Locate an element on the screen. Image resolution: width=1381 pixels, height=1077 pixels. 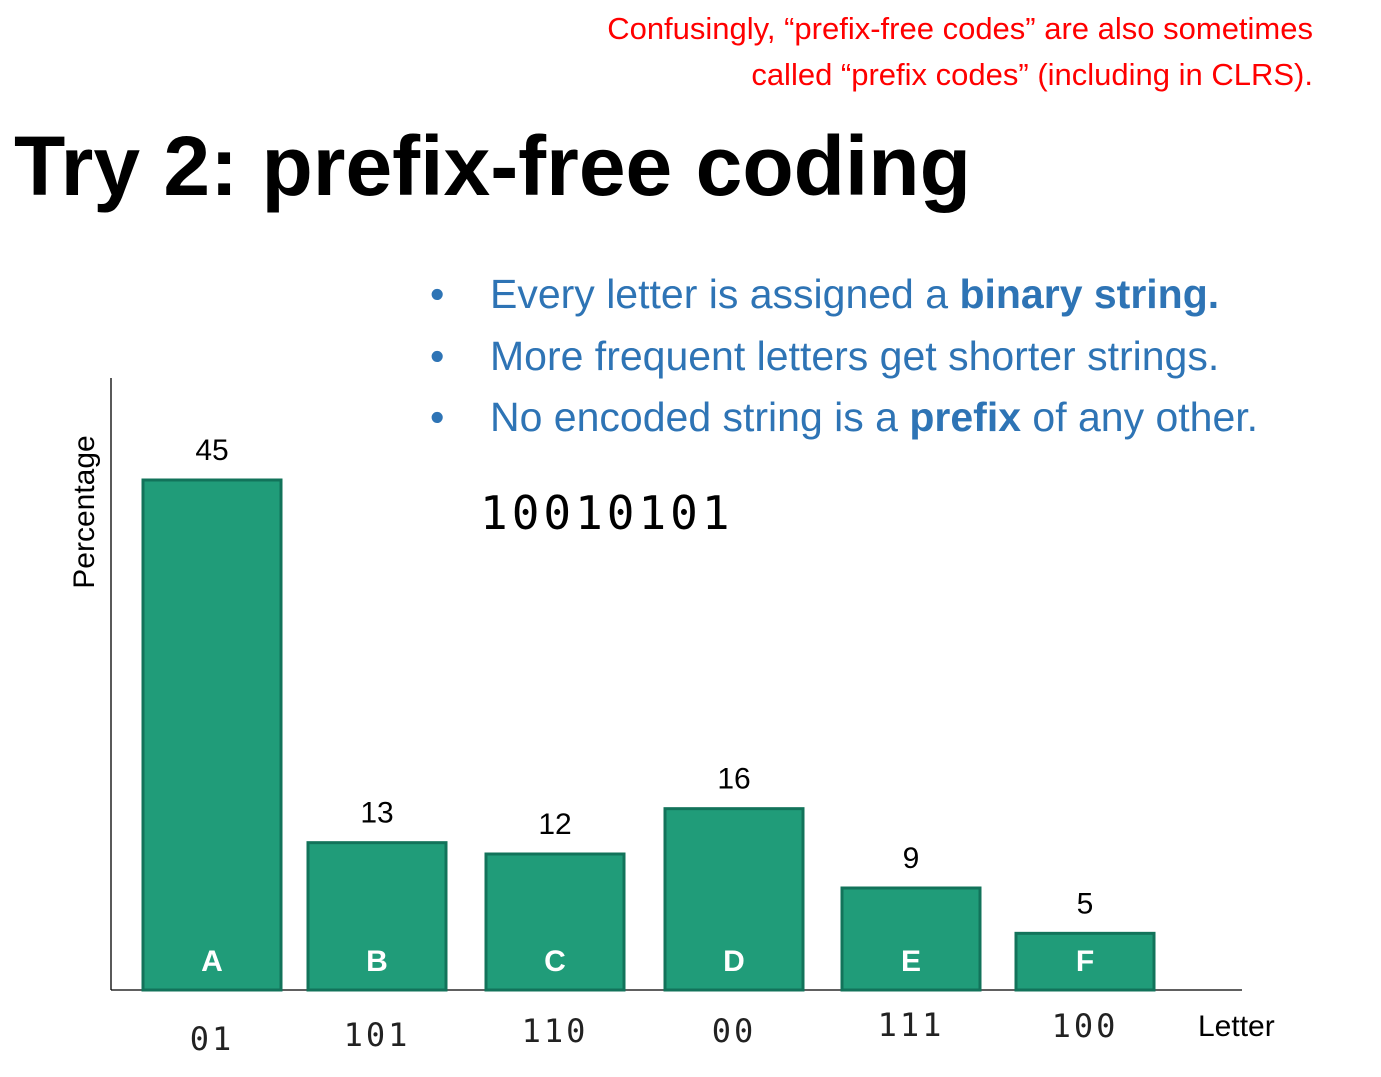
value-label-d: 16 is located at coordinates (733, 779).